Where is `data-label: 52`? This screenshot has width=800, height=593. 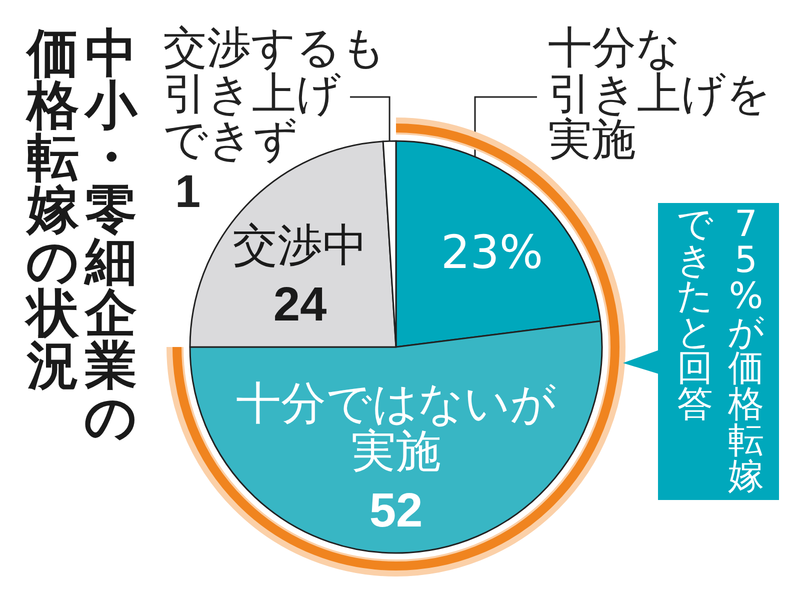 data-label: 52 is located at coordinates (396, 511).